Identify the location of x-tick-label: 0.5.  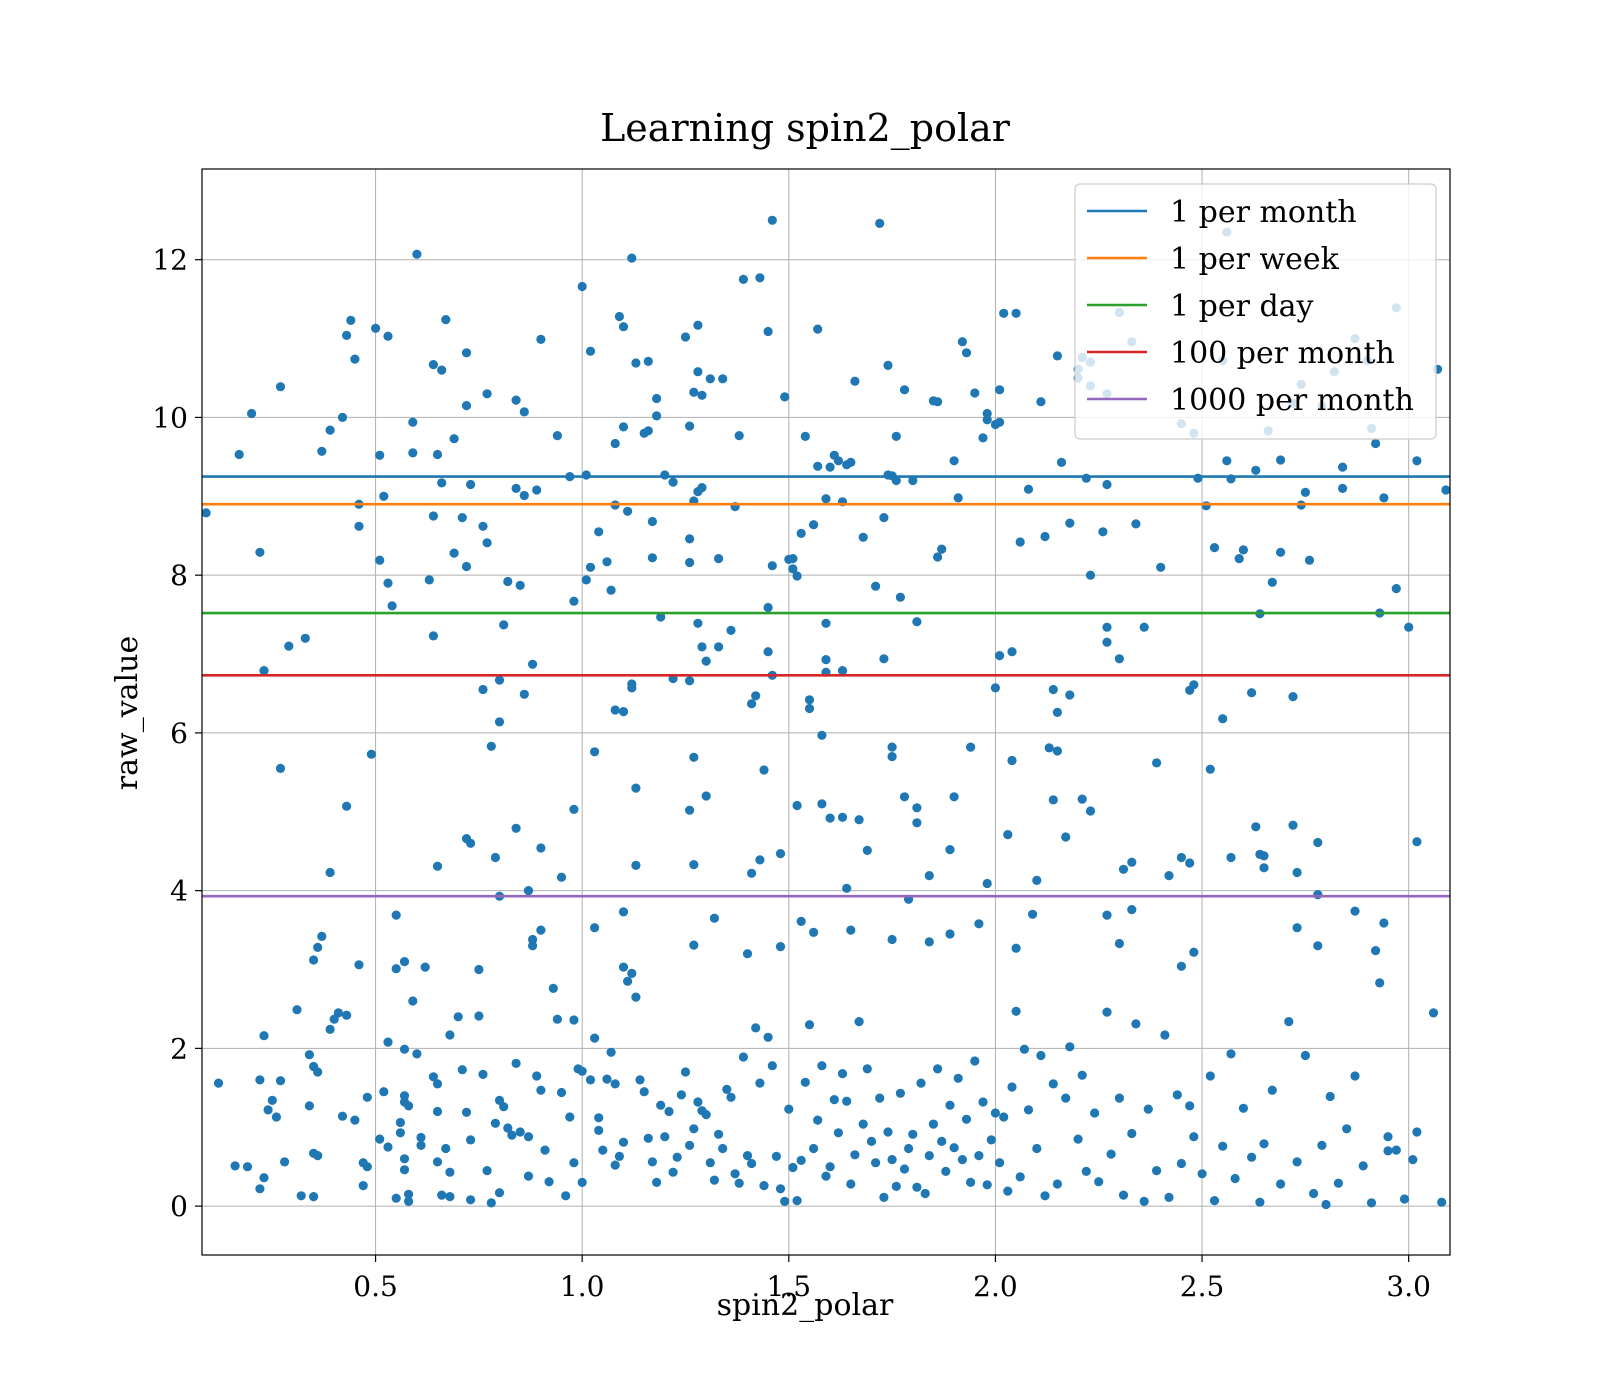
(375, 1286).